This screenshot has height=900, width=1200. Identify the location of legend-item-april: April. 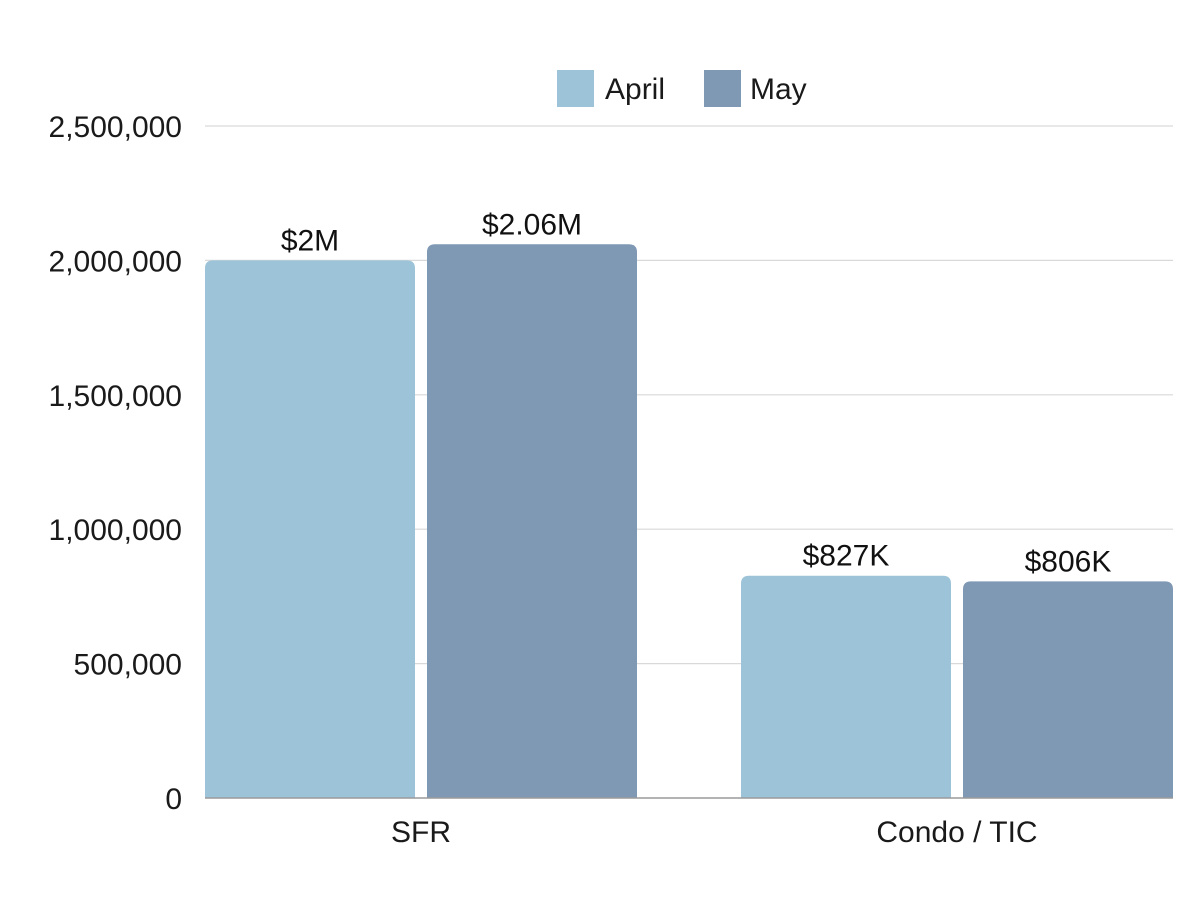
(611, 88).